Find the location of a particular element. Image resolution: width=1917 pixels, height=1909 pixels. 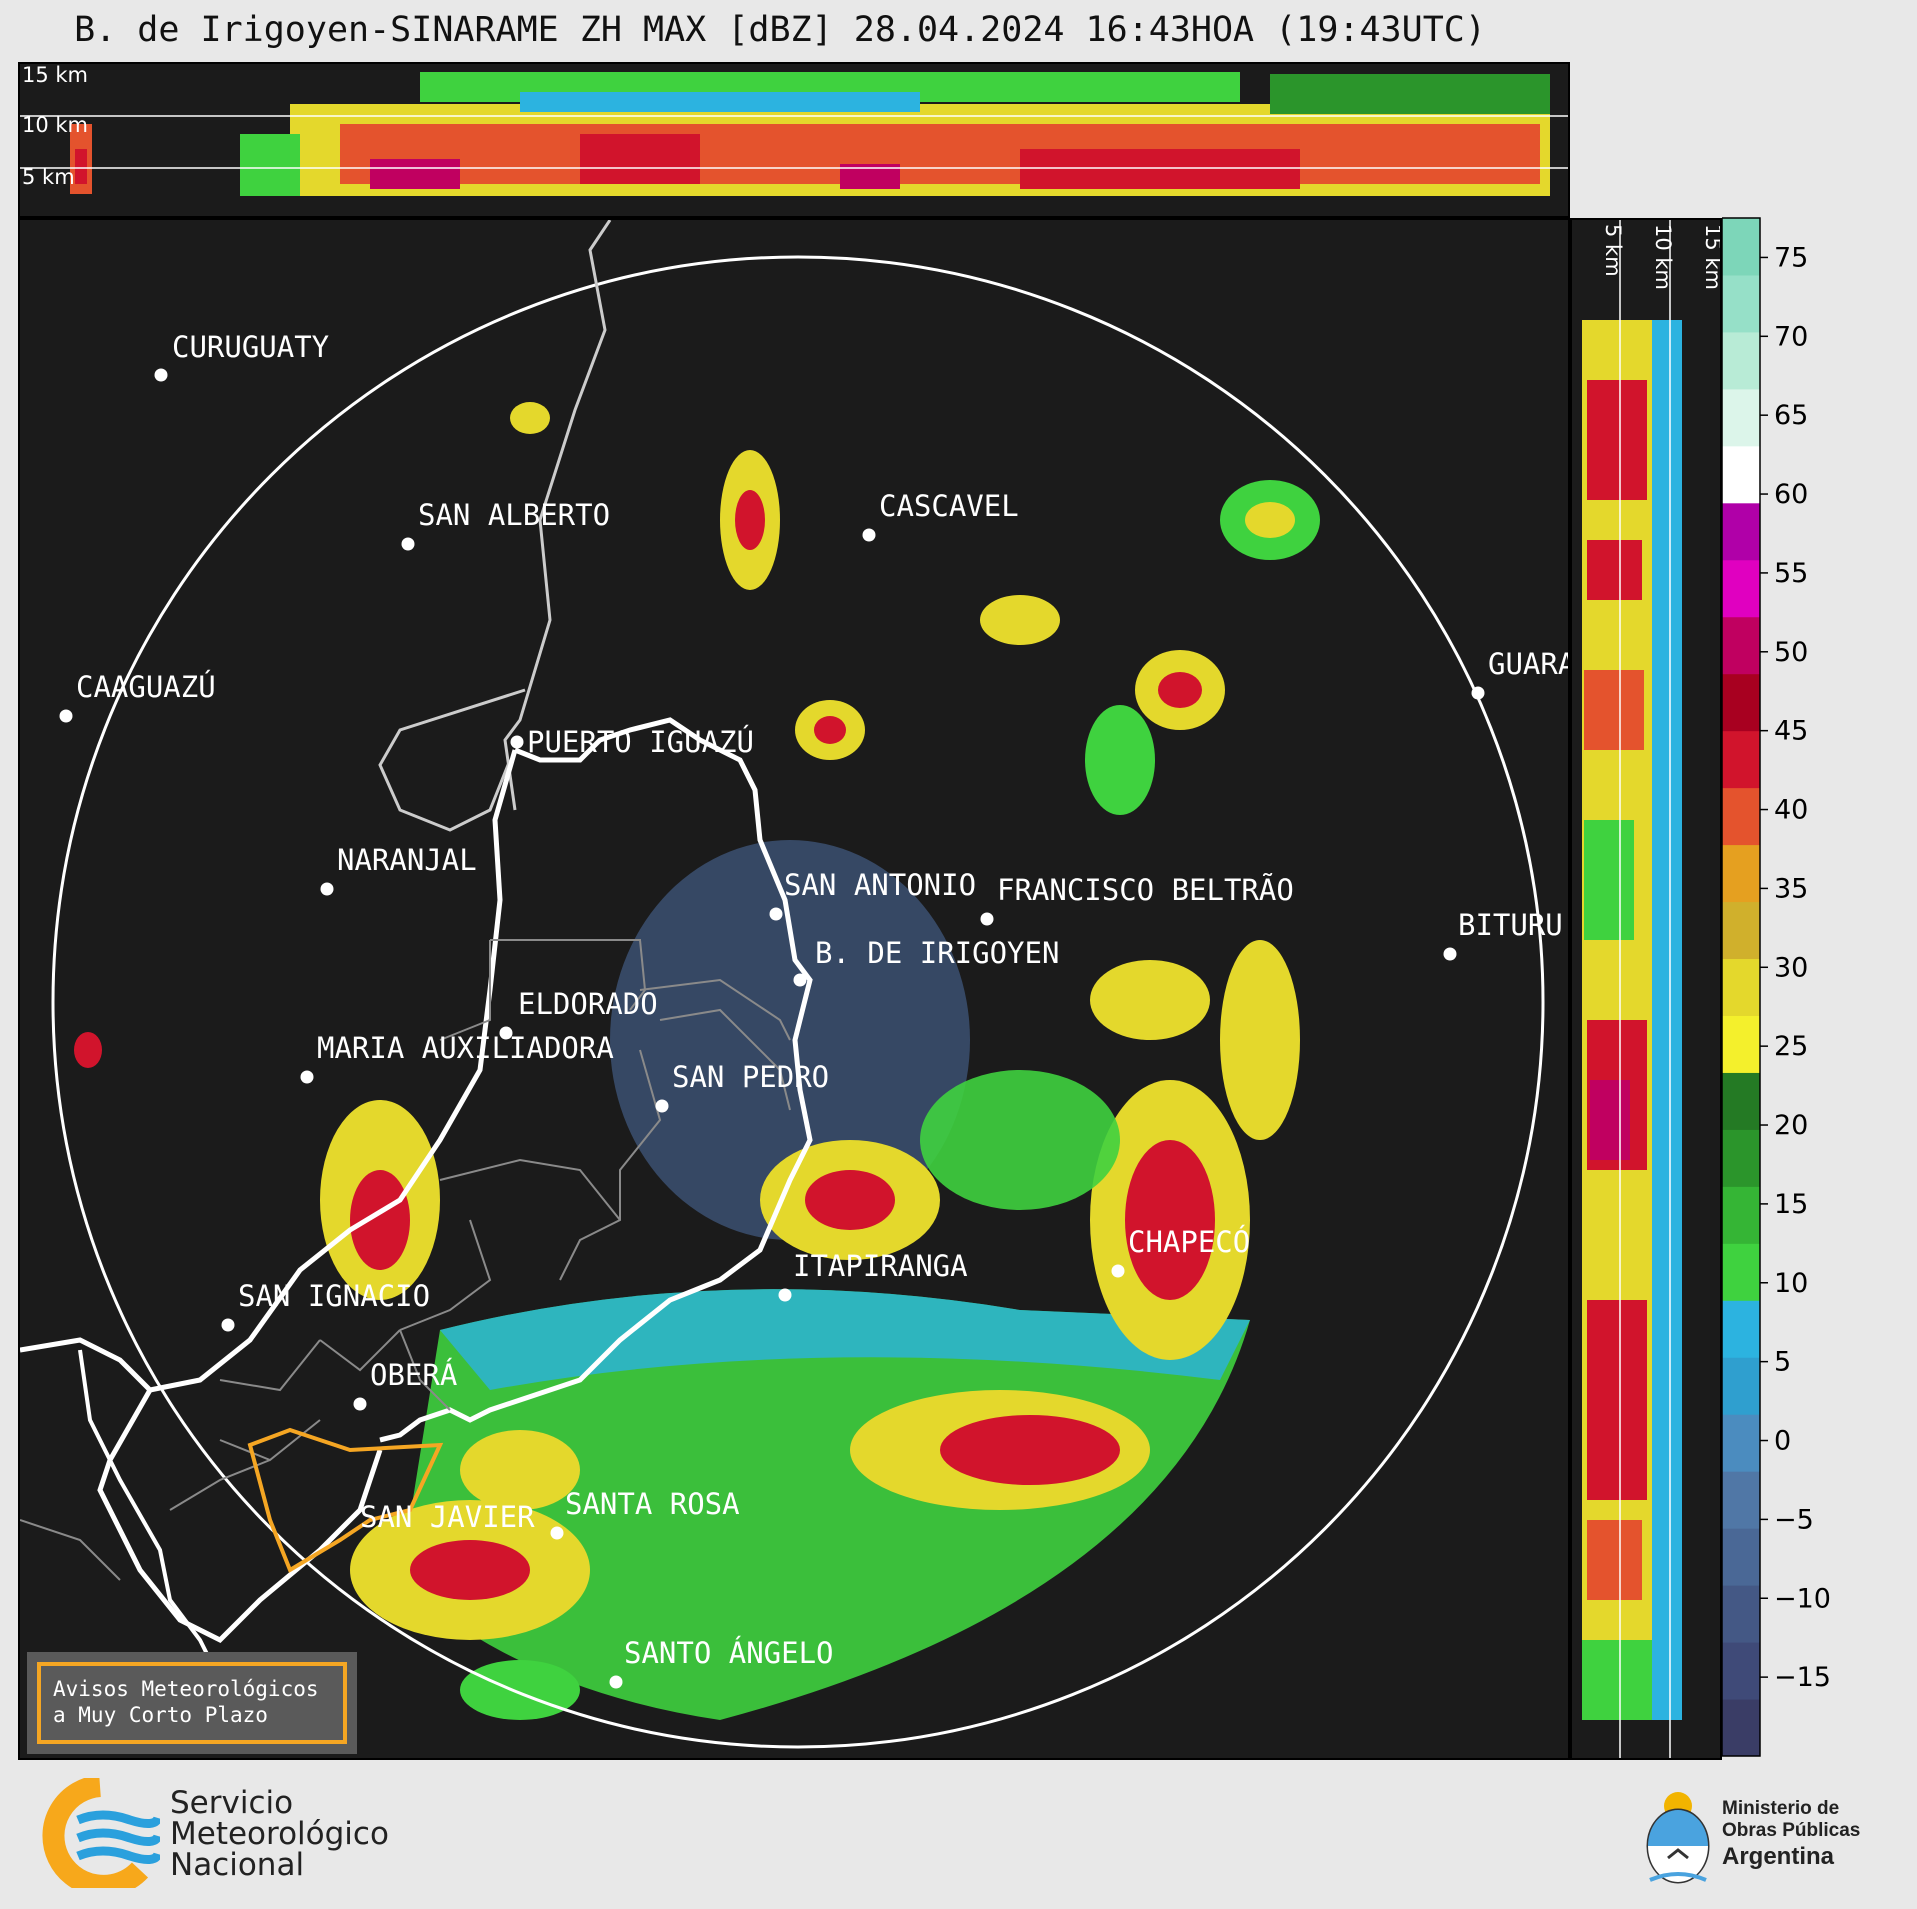

smn-wordmark: Servicio Meteorológico Nacional is located at coordinates (279, 1834).